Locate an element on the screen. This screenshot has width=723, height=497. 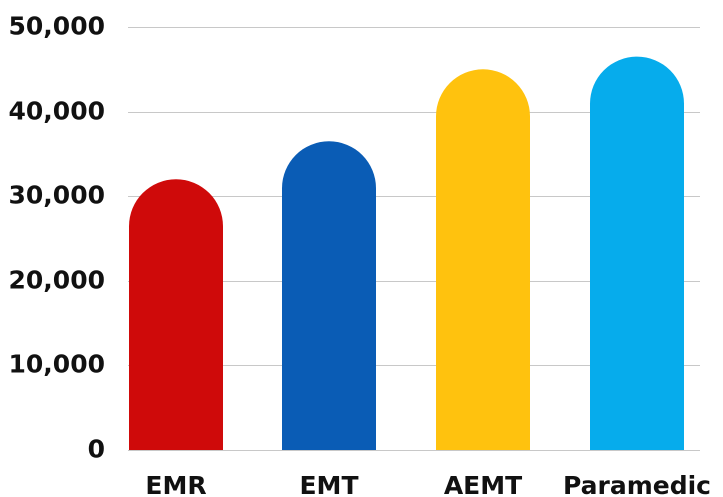
y-tick-label: 50,000 is located at coordinates (57, 26).